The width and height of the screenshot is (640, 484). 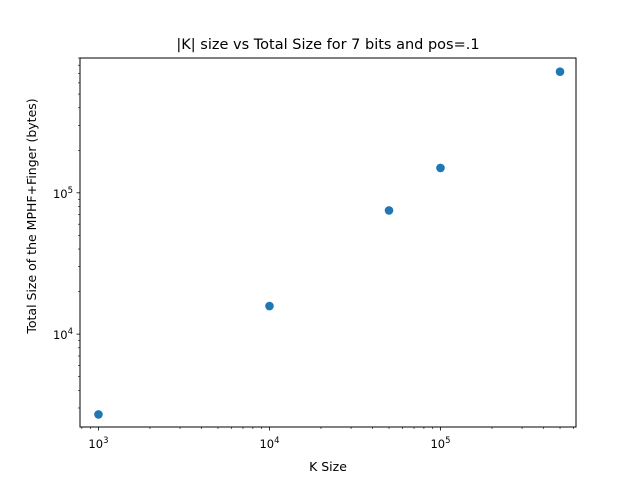 I want to click on y-axis-label: Total Size of the MPHF+Finger (bytes), so click(x=31, y=216).